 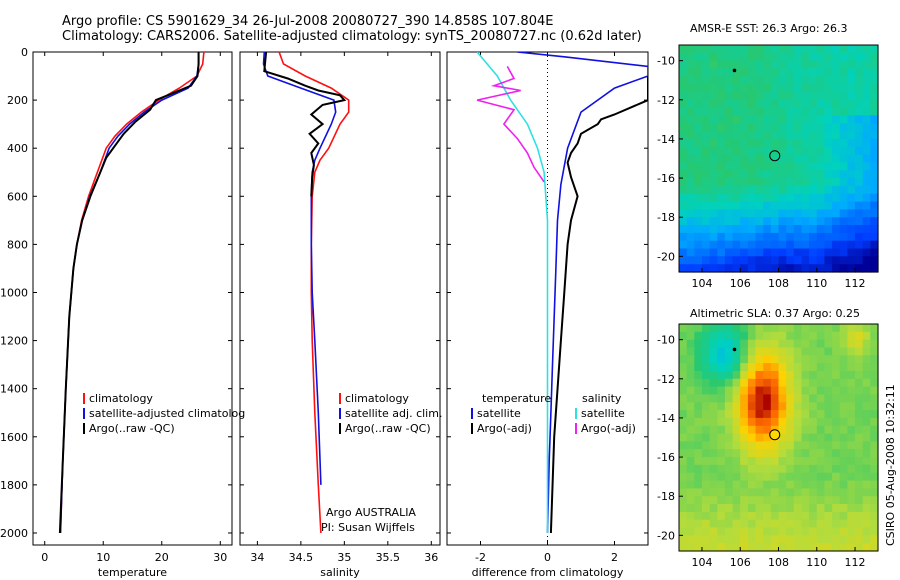 I want to click on x-tick-label: 0, so click(x=44, y=557).